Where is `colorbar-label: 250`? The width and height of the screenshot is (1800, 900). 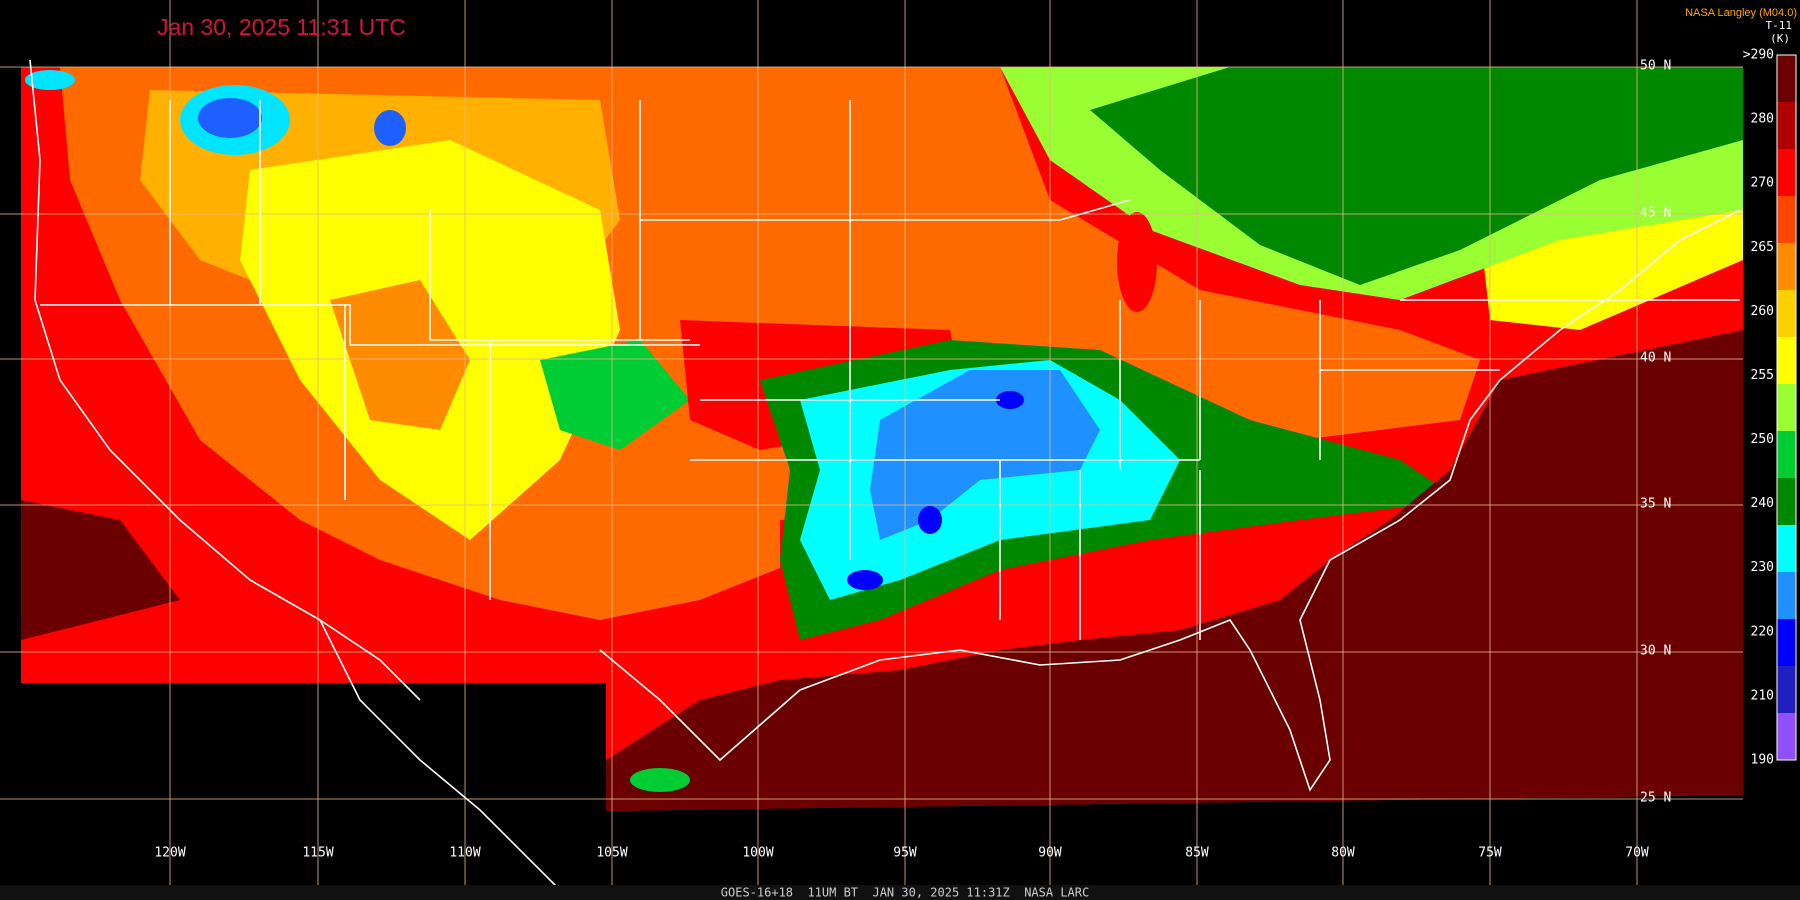
colorbar-label: 250 is located at coordinates (1762, 439).